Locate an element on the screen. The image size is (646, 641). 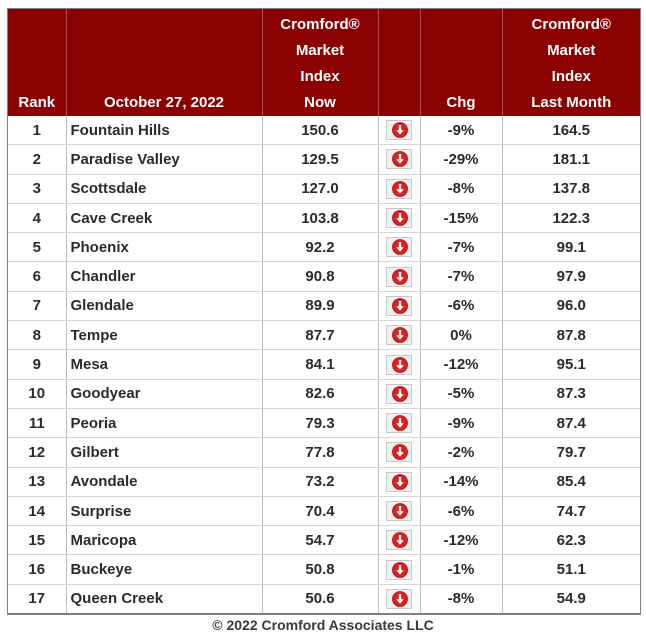
index-last-month-cell: 62.3 is located at coordinates (571, 540).